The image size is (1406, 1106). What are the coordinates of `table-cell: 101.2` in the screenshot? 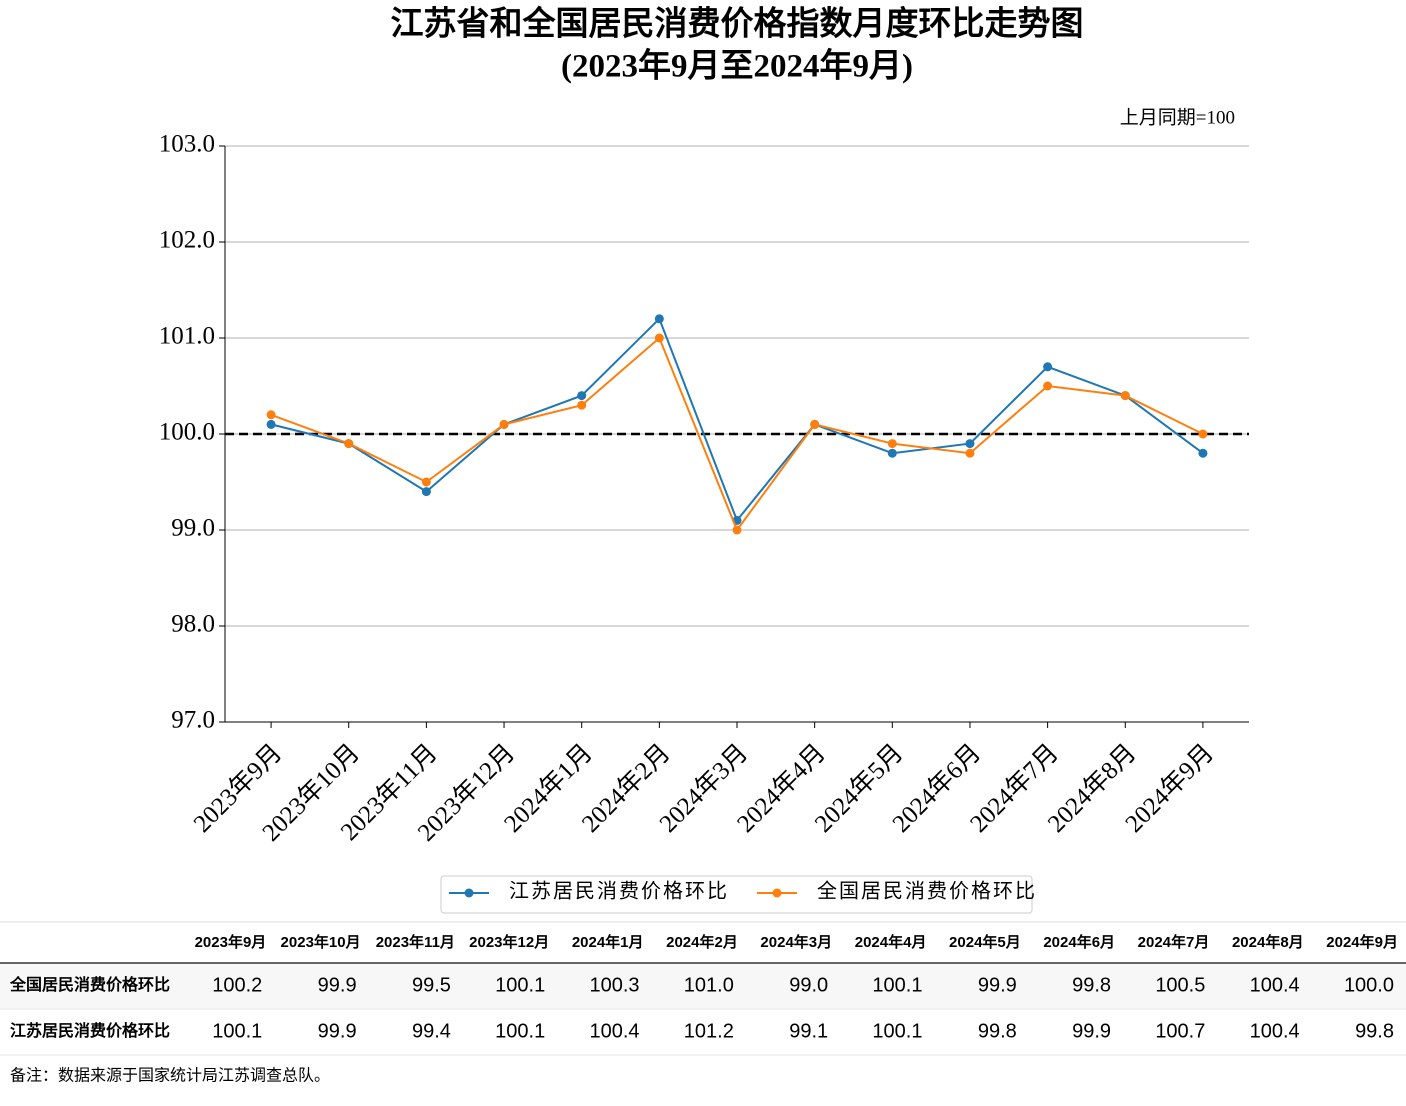 It's located at (709, 1031).